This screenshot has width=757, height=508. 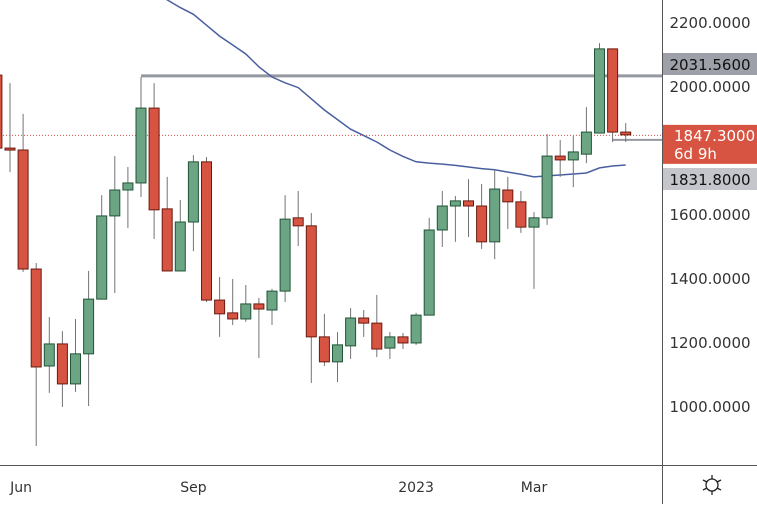 What do you see at coordinates (193, 488) in the screenshot?
I see `x-tick-label: Sep` at bounding box center [193, 488].